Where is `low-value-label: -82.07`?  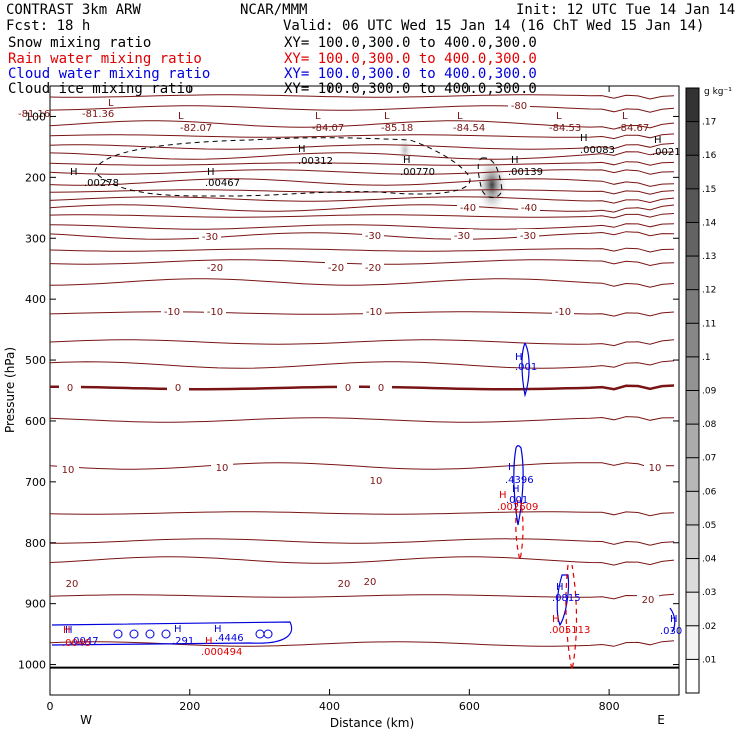
low-value-label: -82.07 is located at coordinates (196, 128).